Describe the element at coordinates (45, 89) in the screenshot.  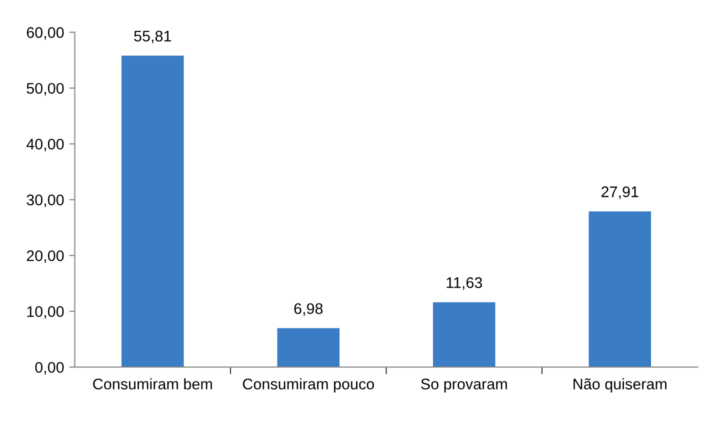
I see `y-tick-label: 50,00` at that location.